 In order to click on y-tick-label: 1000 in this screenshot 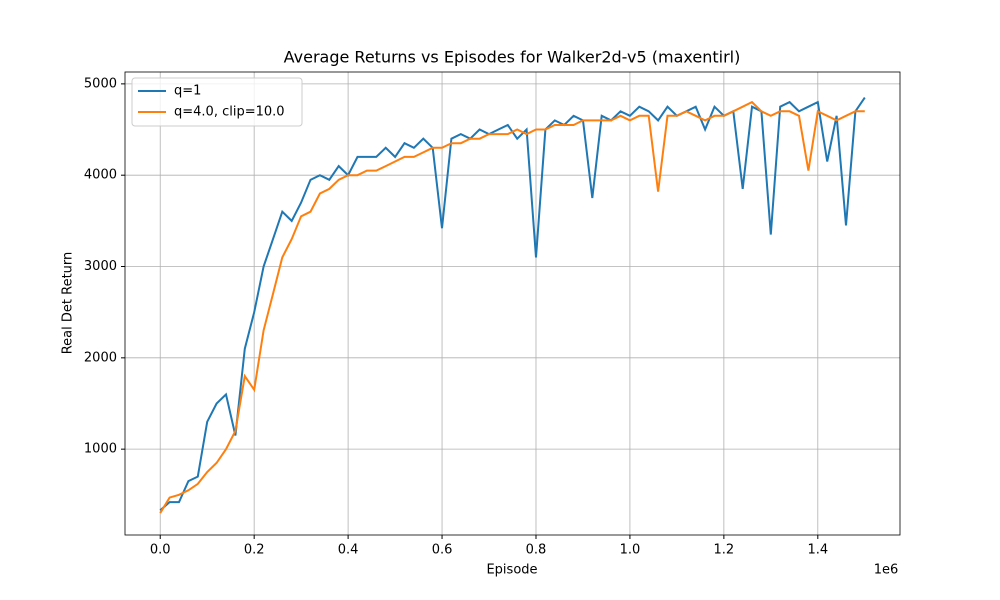, I will do `click(100, 449)`.